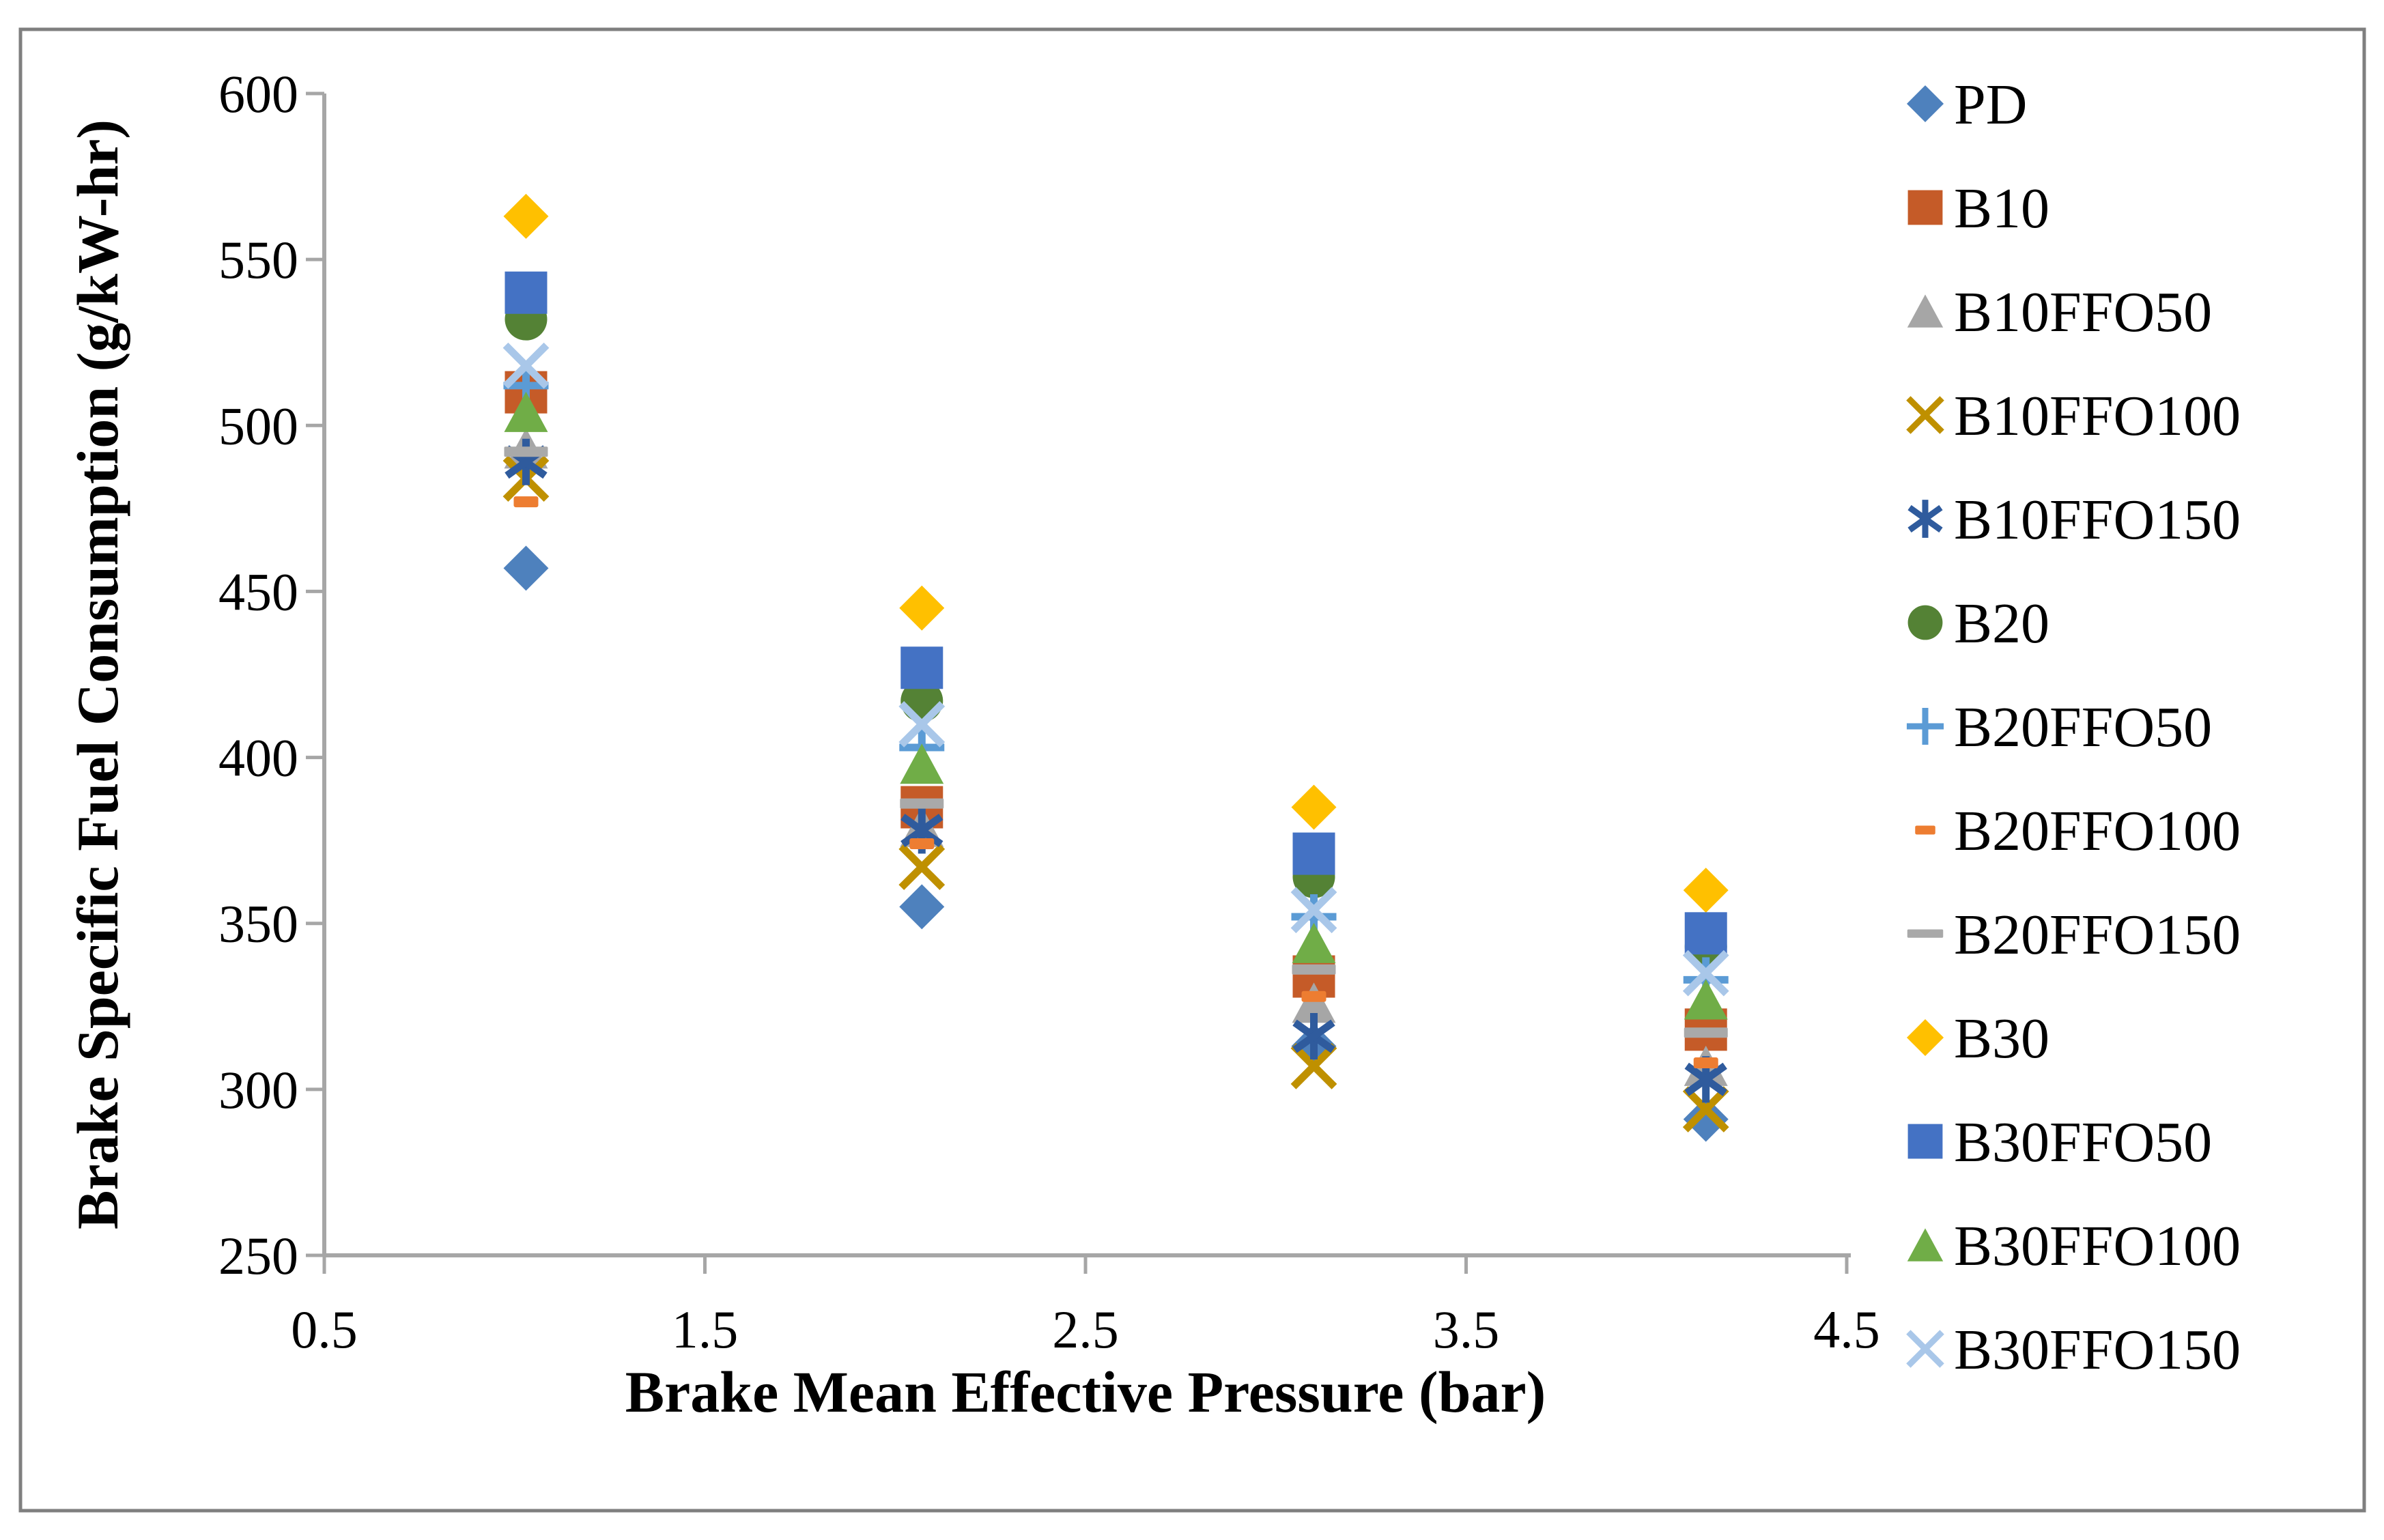 The height and width of the screenshot is (1540, 2384). What do you see at coordinates (258, 425) in the screenshot?
I see `y-tick-label: 500` at bounding box center [258, 425].